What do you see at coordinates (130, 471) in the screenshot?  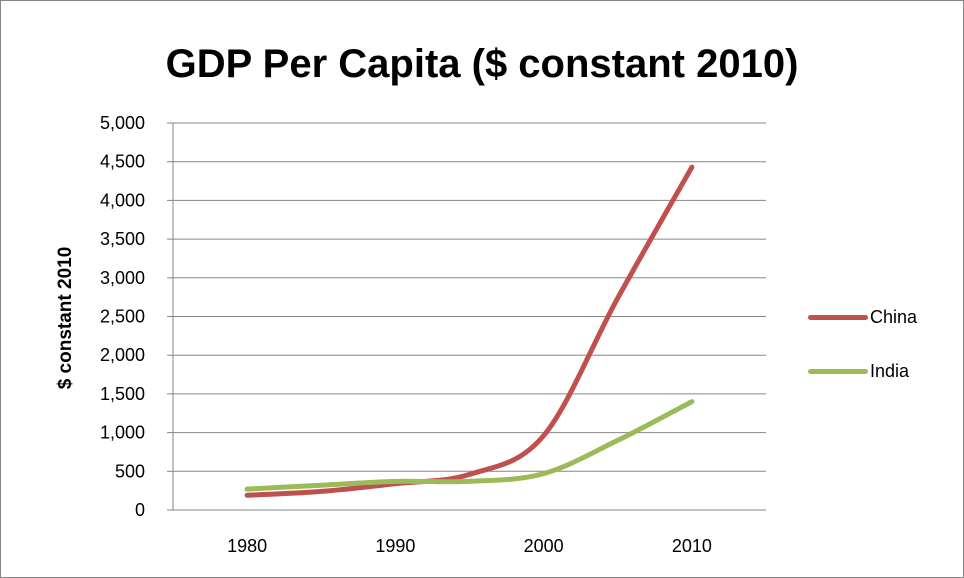 I see `y-tick-label: 500` at bounding box center [130, 471].